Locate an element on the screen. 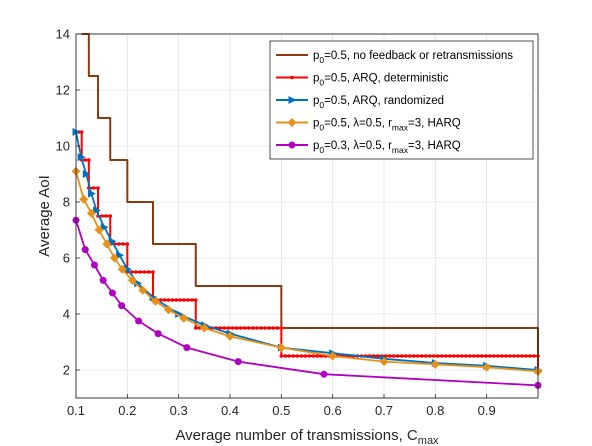  x-tick-label: 0.9 is located at coordinates (487, 410).